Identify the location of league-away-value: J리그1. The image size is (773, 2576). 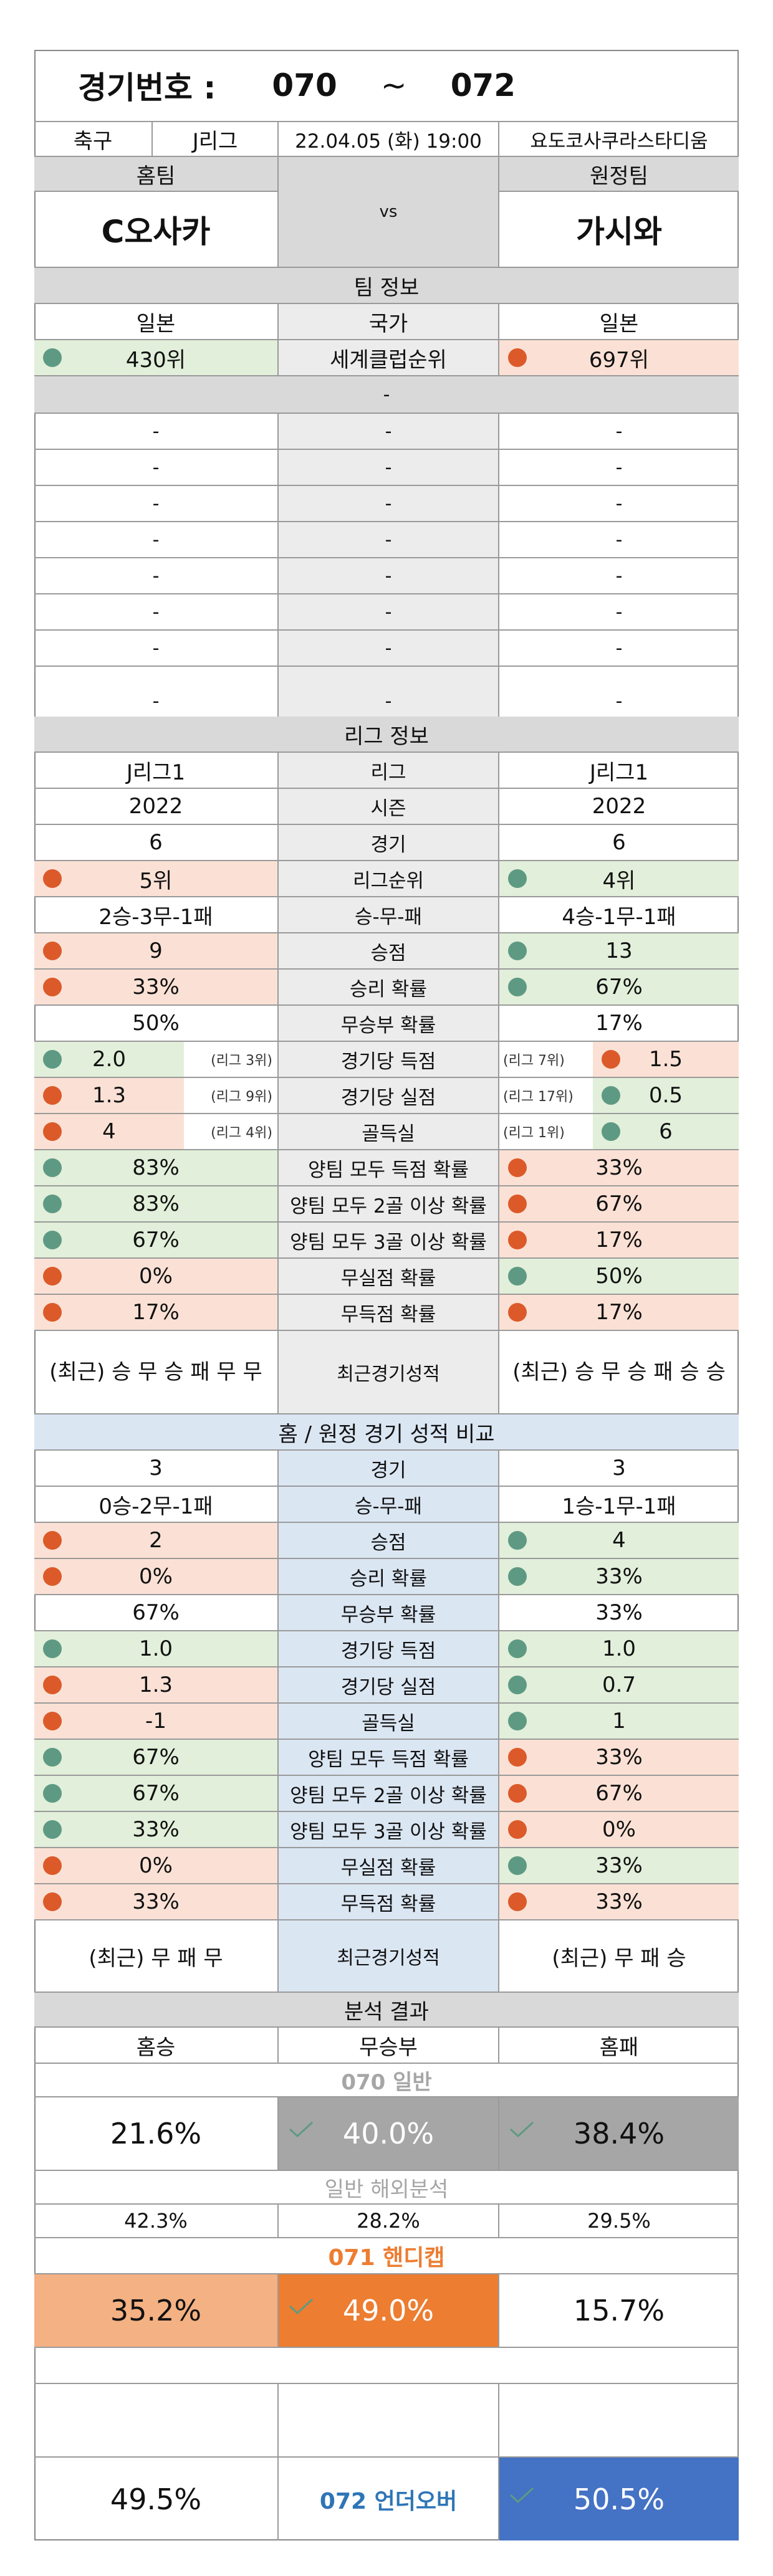
(619, 772).